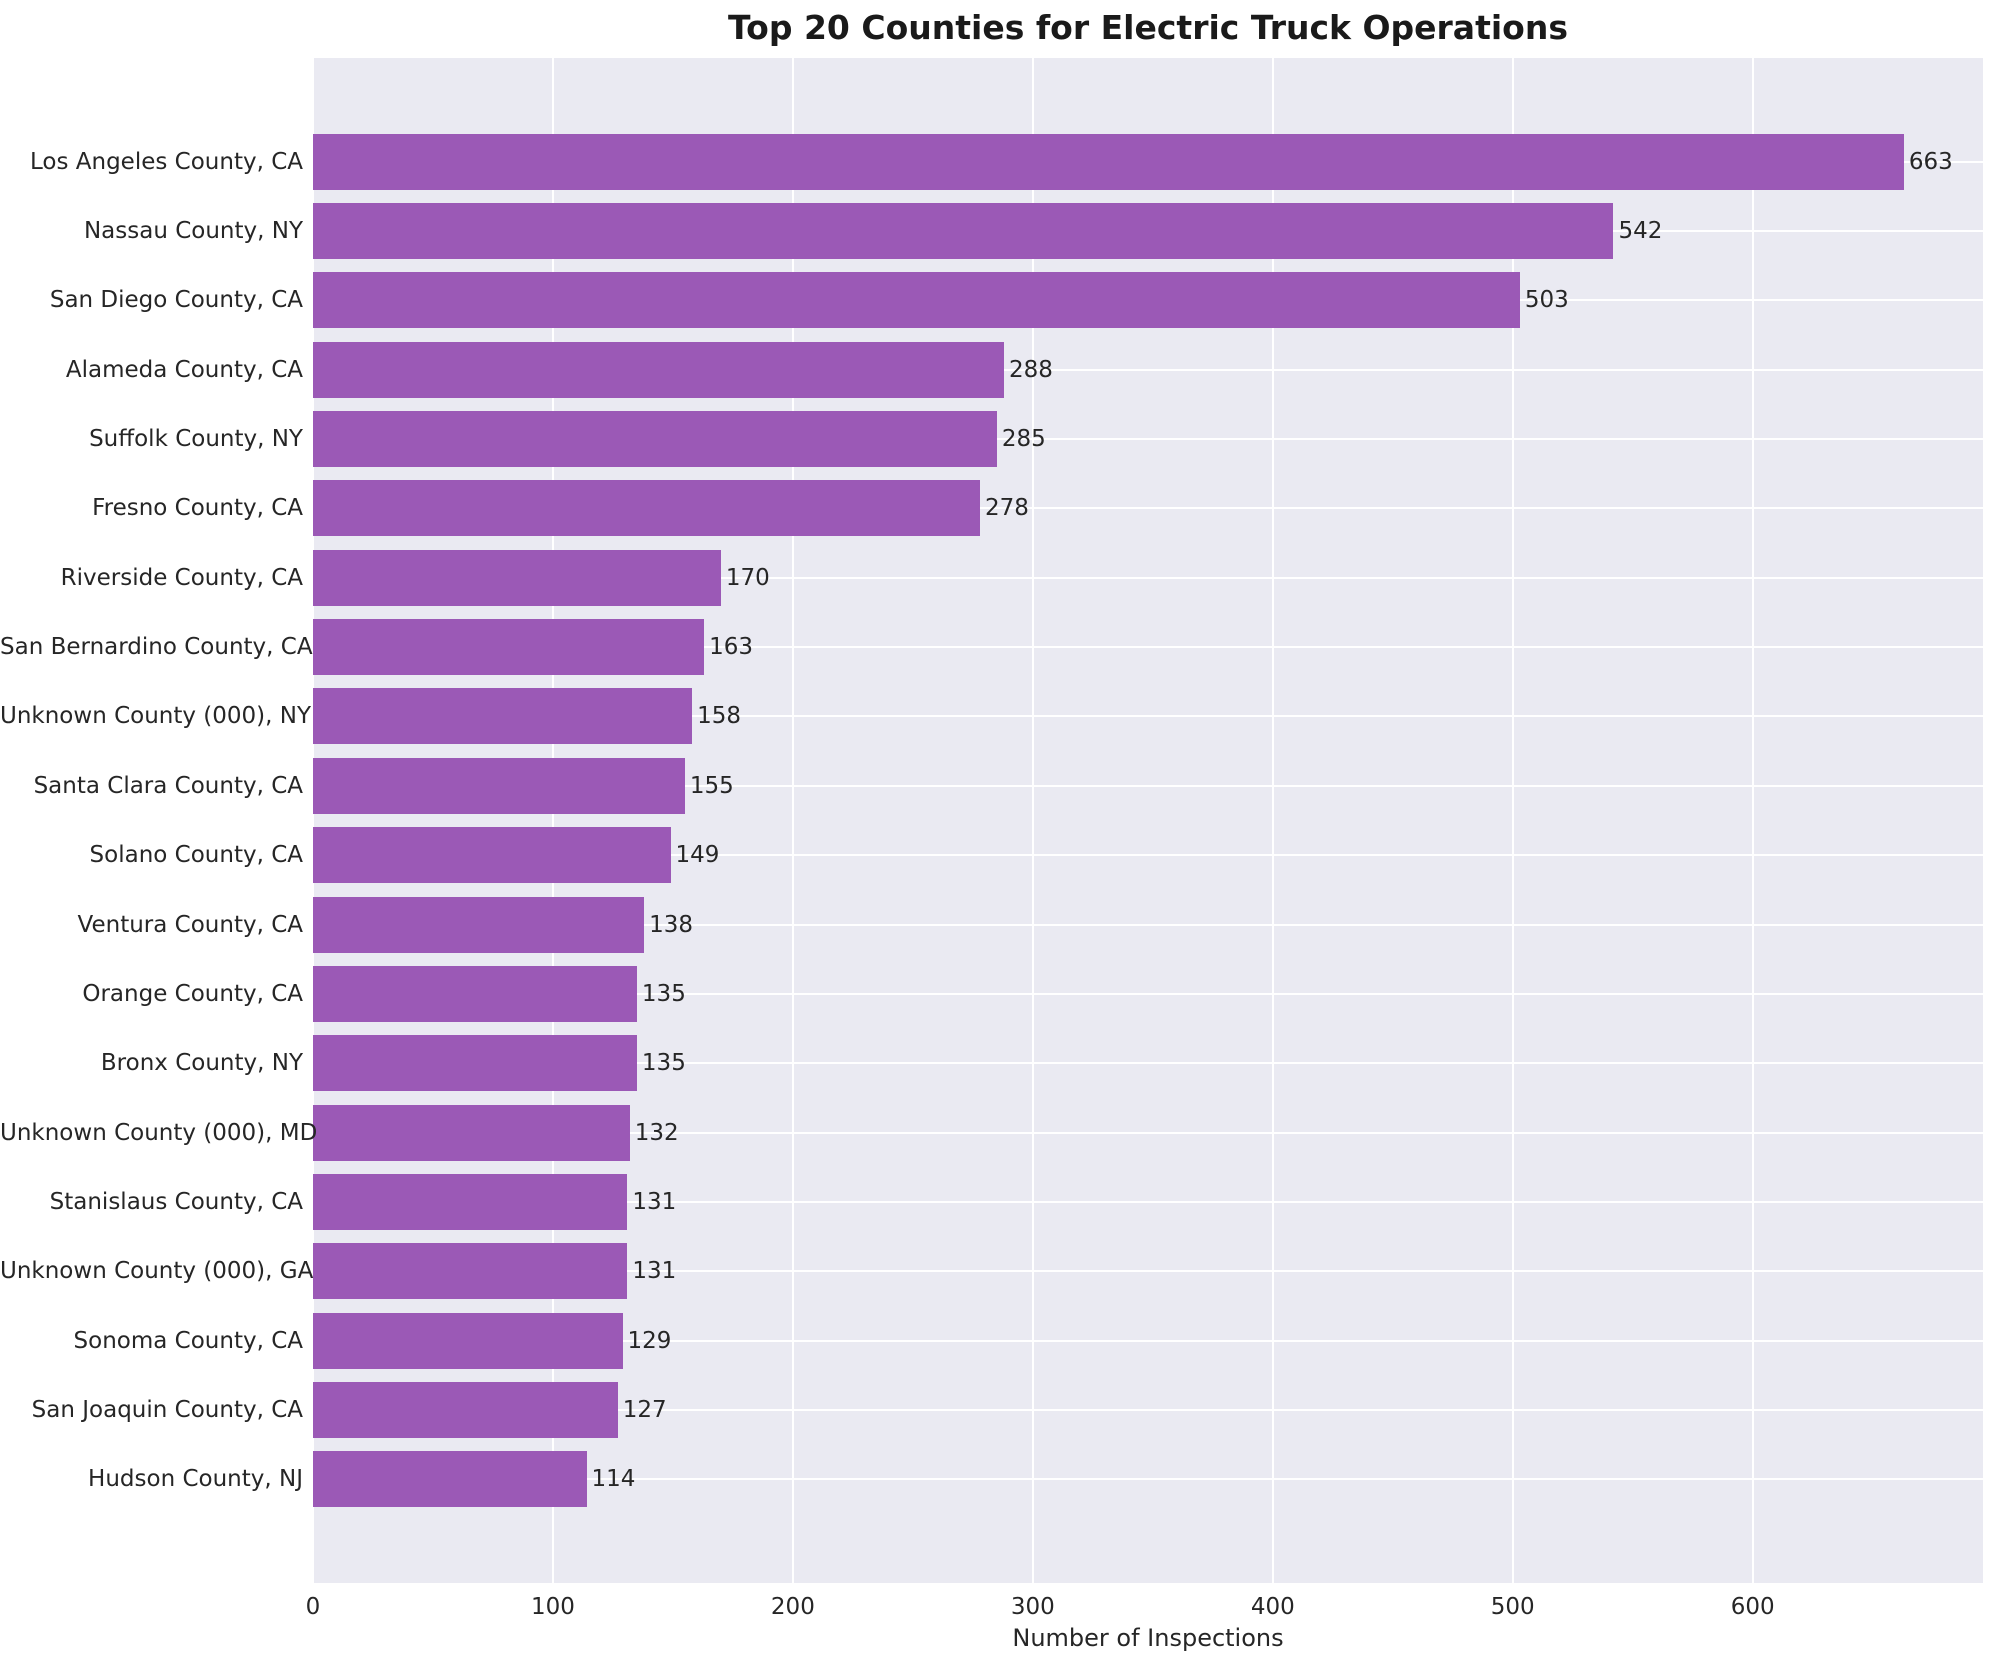  I want to click on y-tick-label: Stanislaus County, CA, so click(176, 1201).